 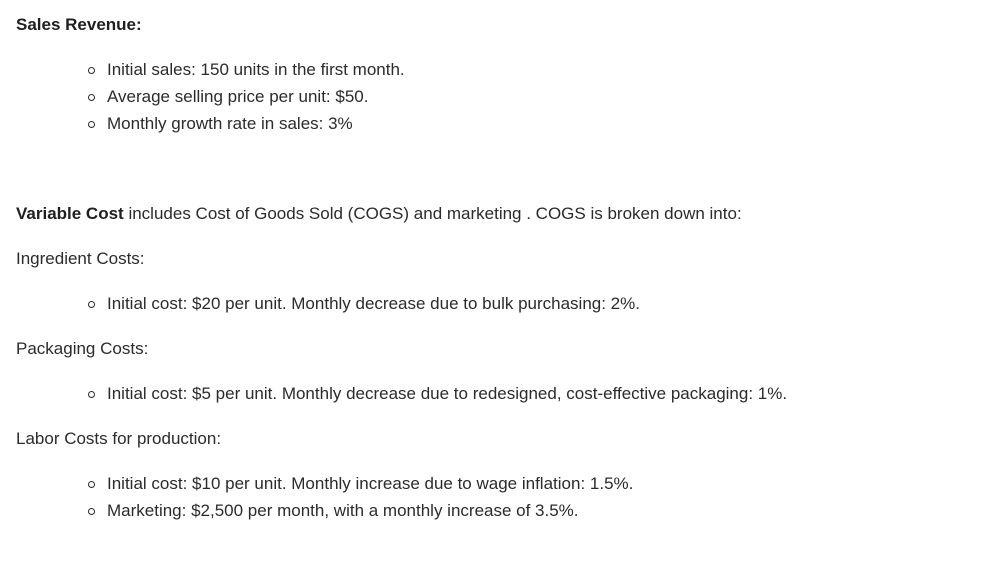 What do you see at coordinates (119, 438) in the screenshot?
I see `labor-costs-heading: Labor Costs for production:` at bounding box center [119, 438].